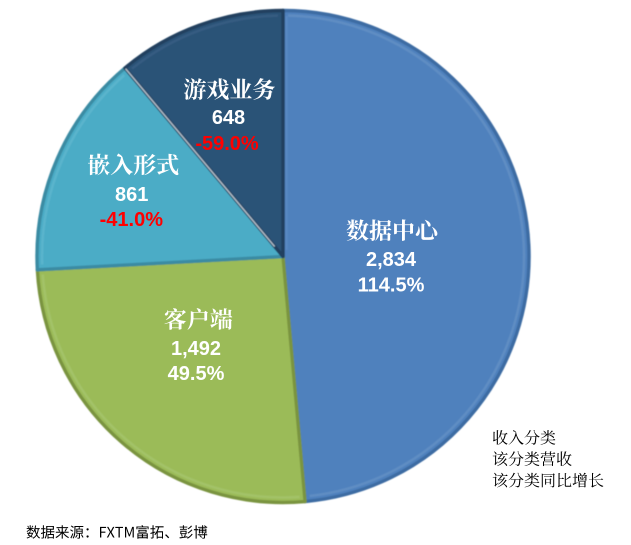  Describe the element at coordinates (227, 144) in the screenshot. I see `svg-text: -59.0%` at that location.